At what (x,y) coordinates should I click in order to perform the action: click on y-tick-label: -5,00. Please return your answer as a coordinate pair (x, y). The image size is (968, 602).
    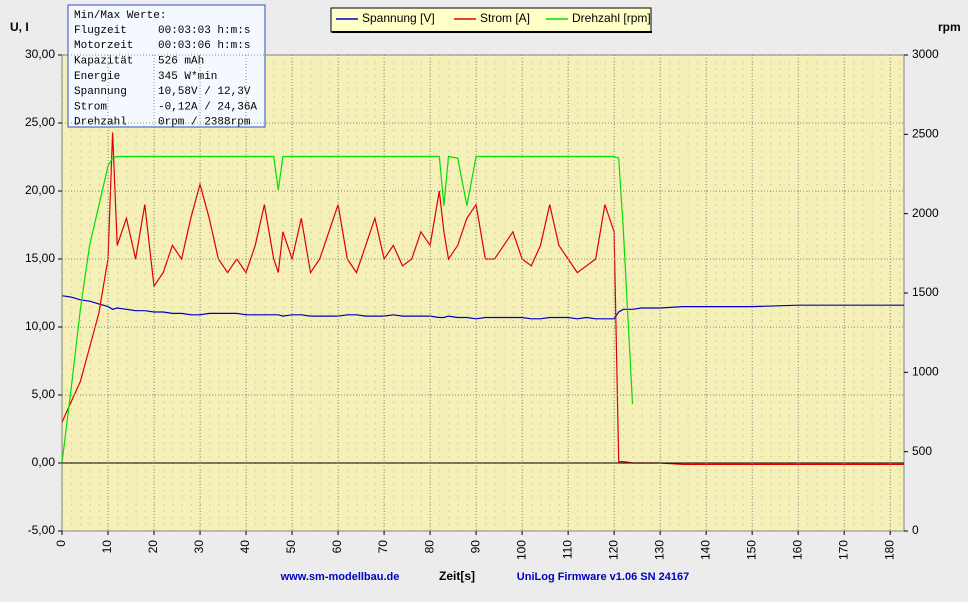
    Looking at the image, I should click on (42, 530).